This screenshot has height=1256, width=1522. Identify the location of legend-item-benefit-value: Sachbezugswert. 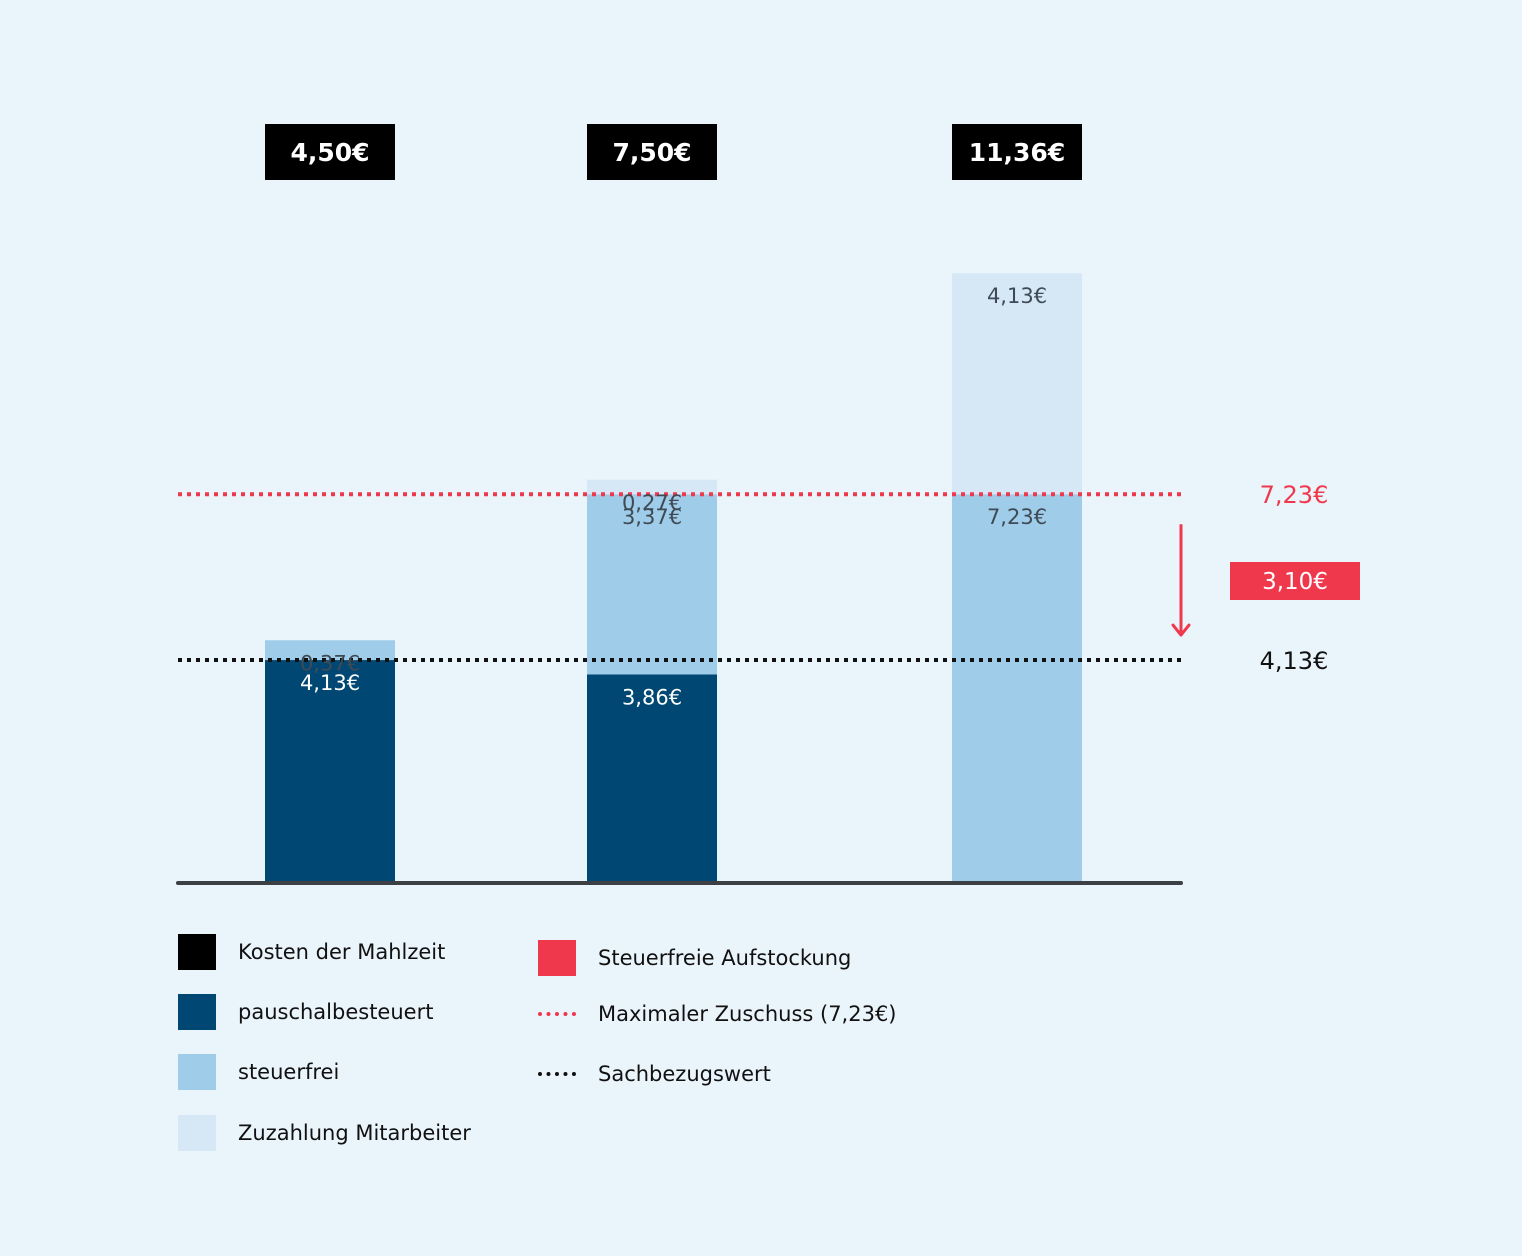
(654, 1074).